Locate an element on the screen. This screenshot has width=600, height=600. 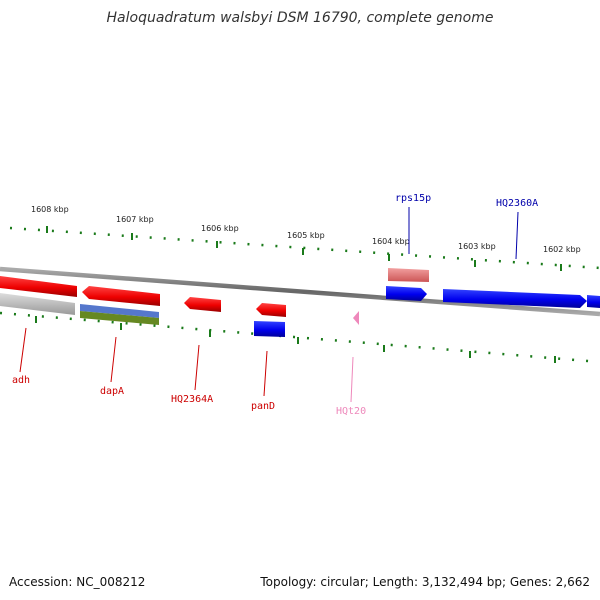
gene-HQ2360A is located at coordinates (515, 298).